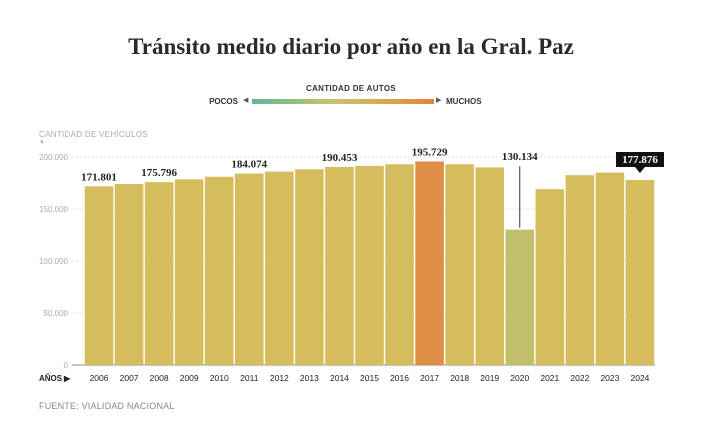 The height and width of the screenshot is (441, 702). I want to click on legend-title: CANTIDAD DE AUTOS, so click(351, 88).